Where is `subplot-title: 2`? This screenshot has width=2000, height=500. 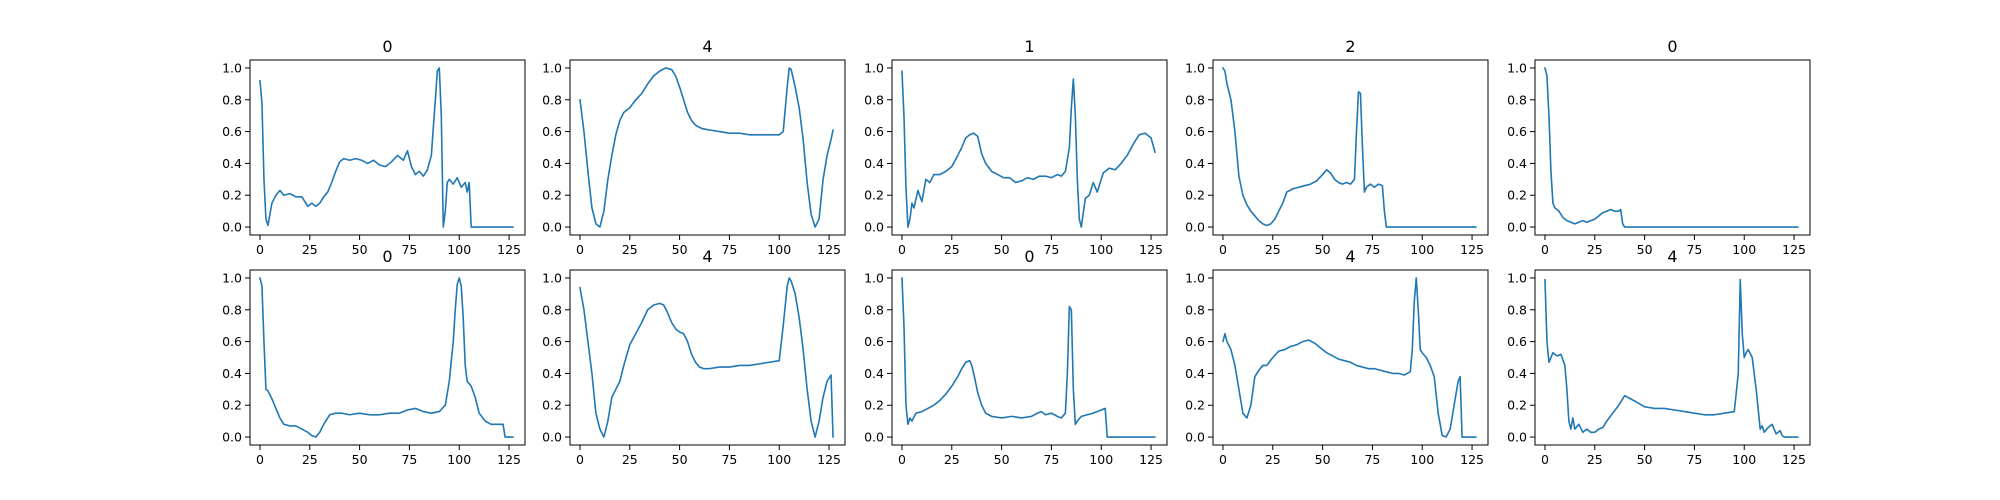 subplot-title: 2 is located at coordinates (1350, 46).